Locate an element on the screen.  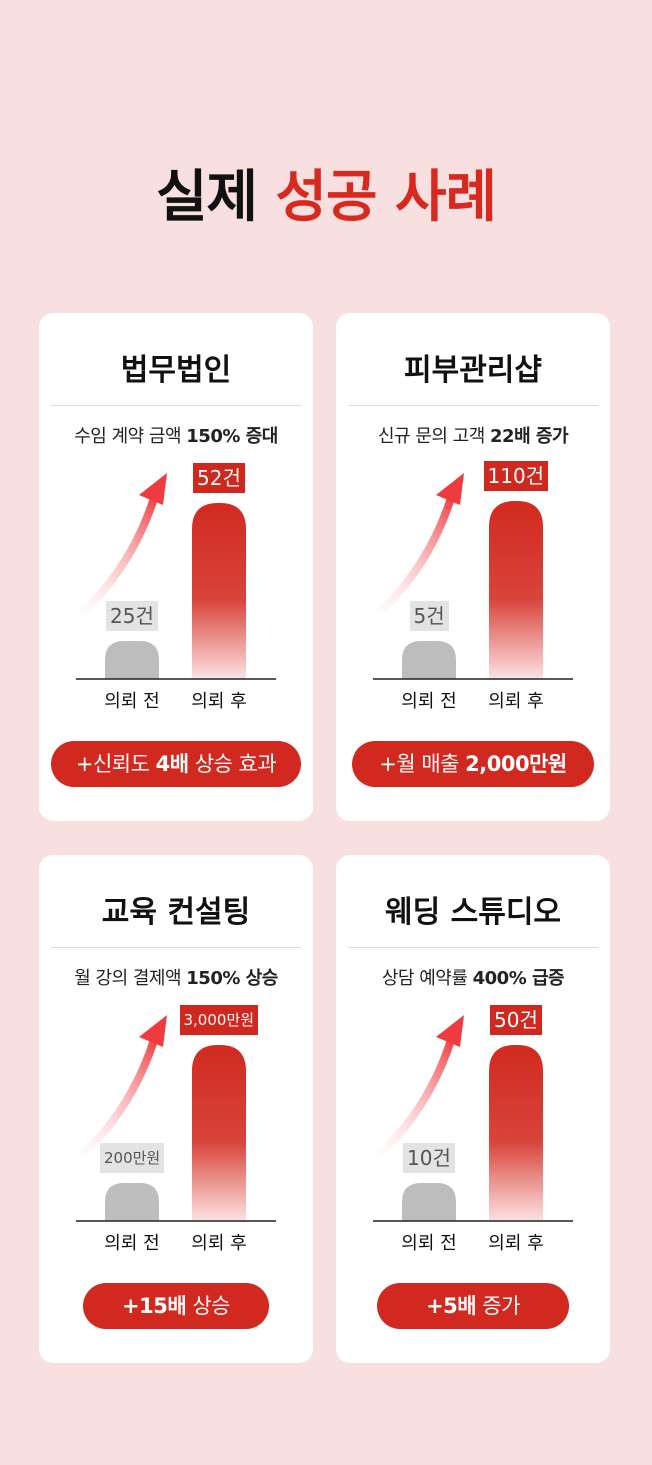
value-label-before: 10건 is located at coordinates (429, 1158).